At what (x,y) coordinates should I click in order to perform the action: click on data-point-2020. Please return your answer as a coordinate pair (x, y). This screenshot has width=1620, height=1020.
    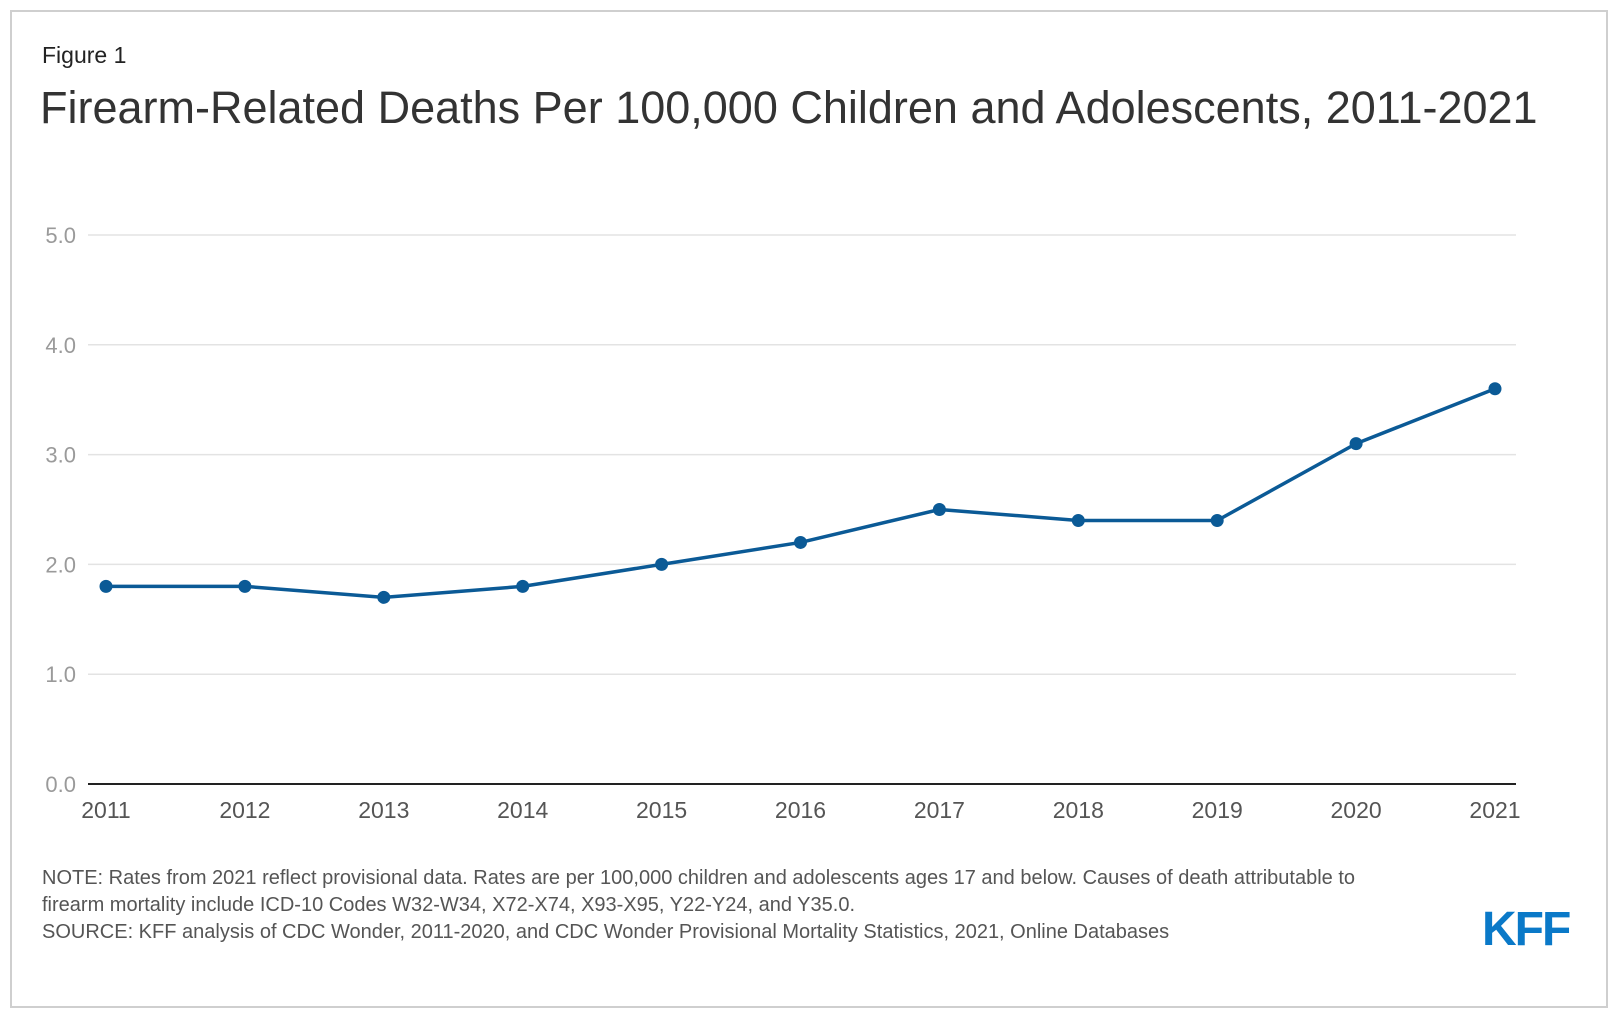
    Looking at the image, I should click on (1356, 444).